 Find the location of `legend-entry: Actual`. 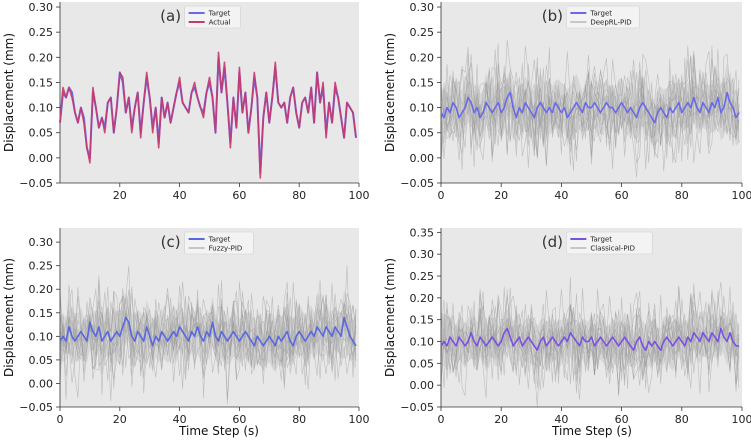

legend-entry: Actual is located at coordinates (220, 23).